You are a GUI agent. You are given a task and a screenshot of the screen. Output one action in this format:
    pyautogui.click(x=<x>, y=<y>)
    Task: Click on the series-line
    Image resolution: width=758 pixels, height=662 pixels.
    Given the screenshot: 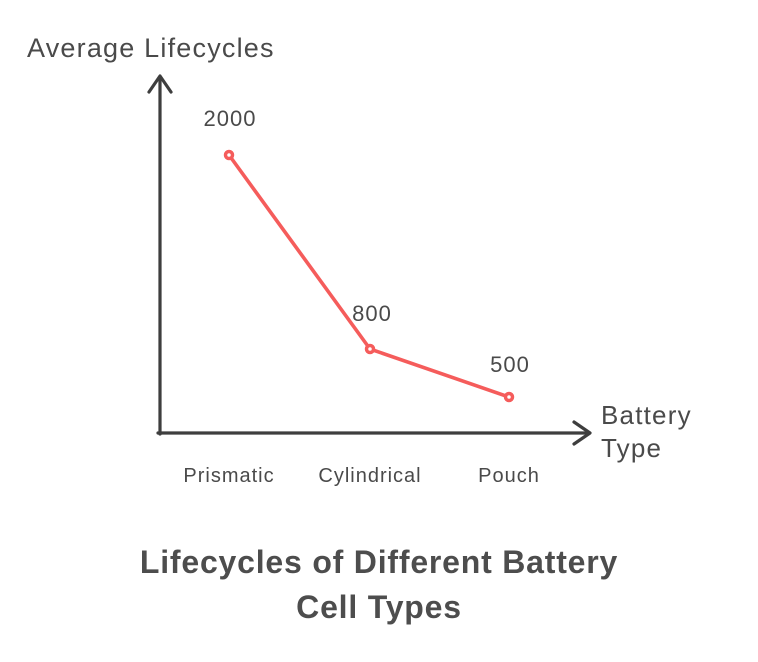 What is the action you would take?
    pyautogui.click(x=369, y=276)
    